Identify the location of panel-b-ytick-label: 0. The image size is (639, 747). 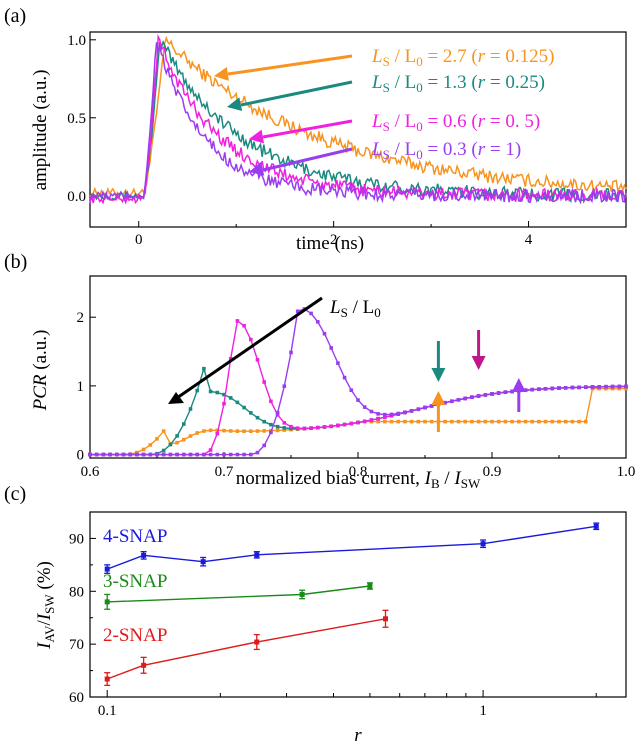
(81, 456).